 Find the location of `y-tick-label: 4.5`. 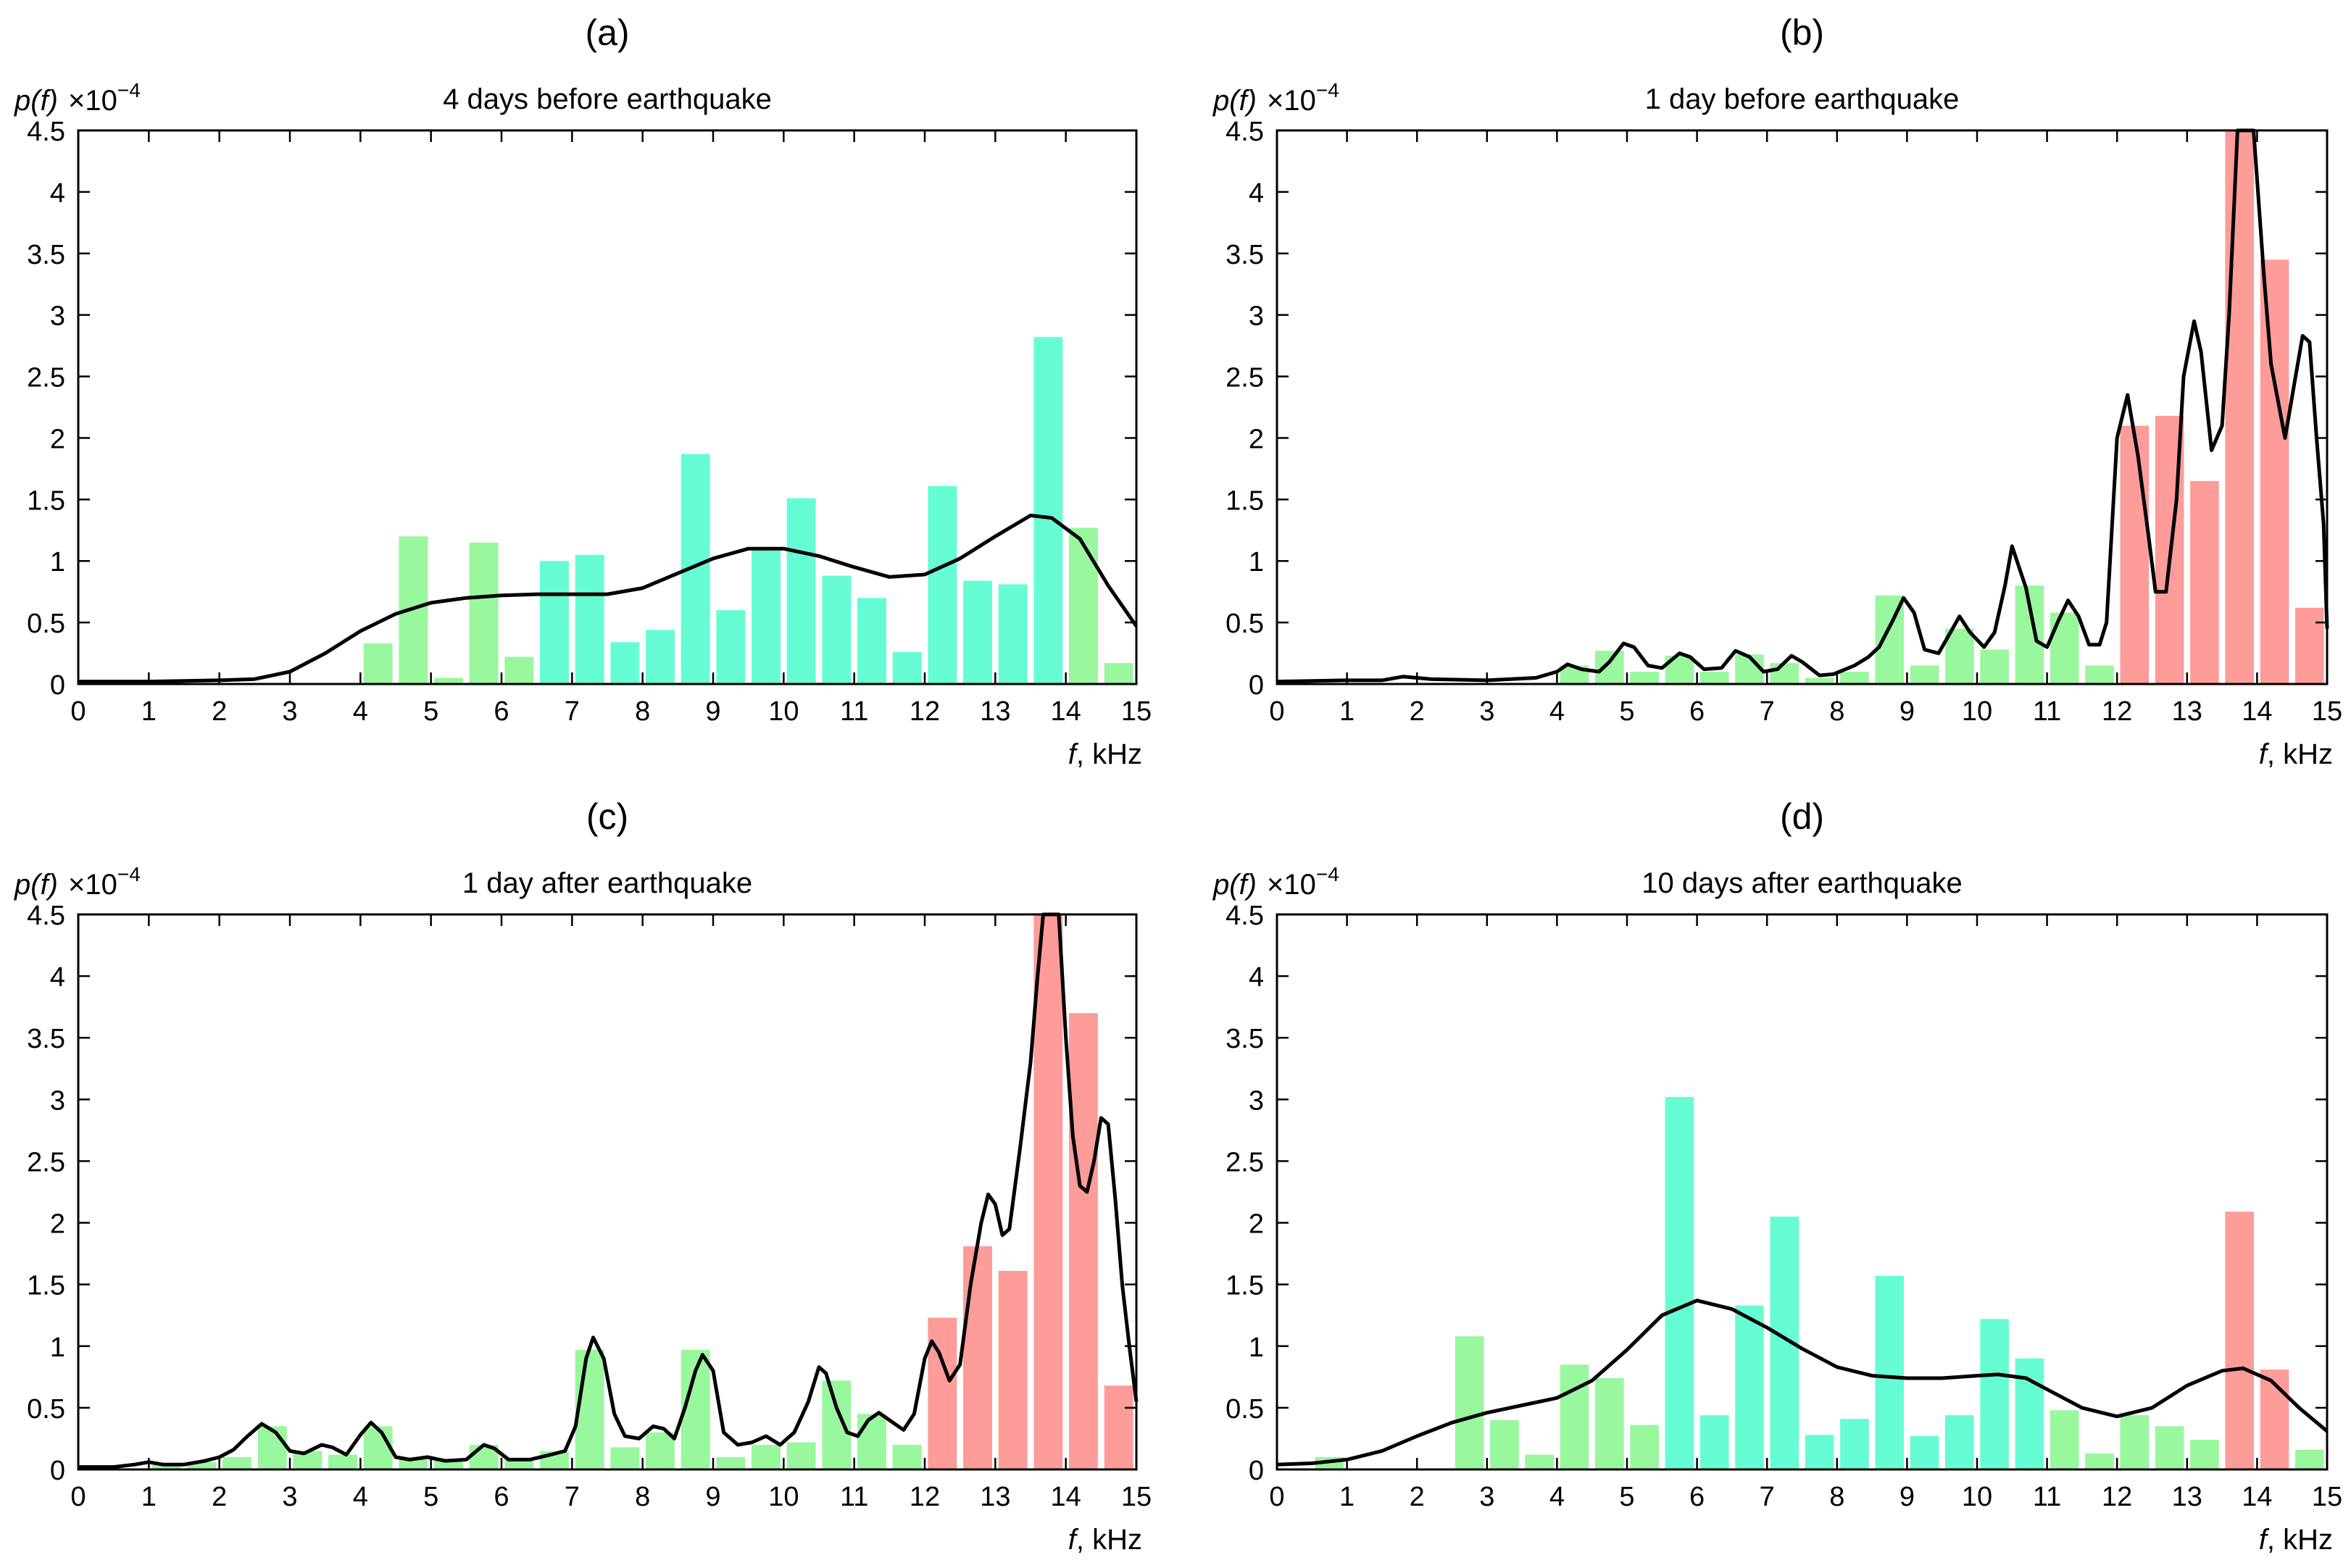

y-tick-label: 4.5 is located at coordinates (46, 916).